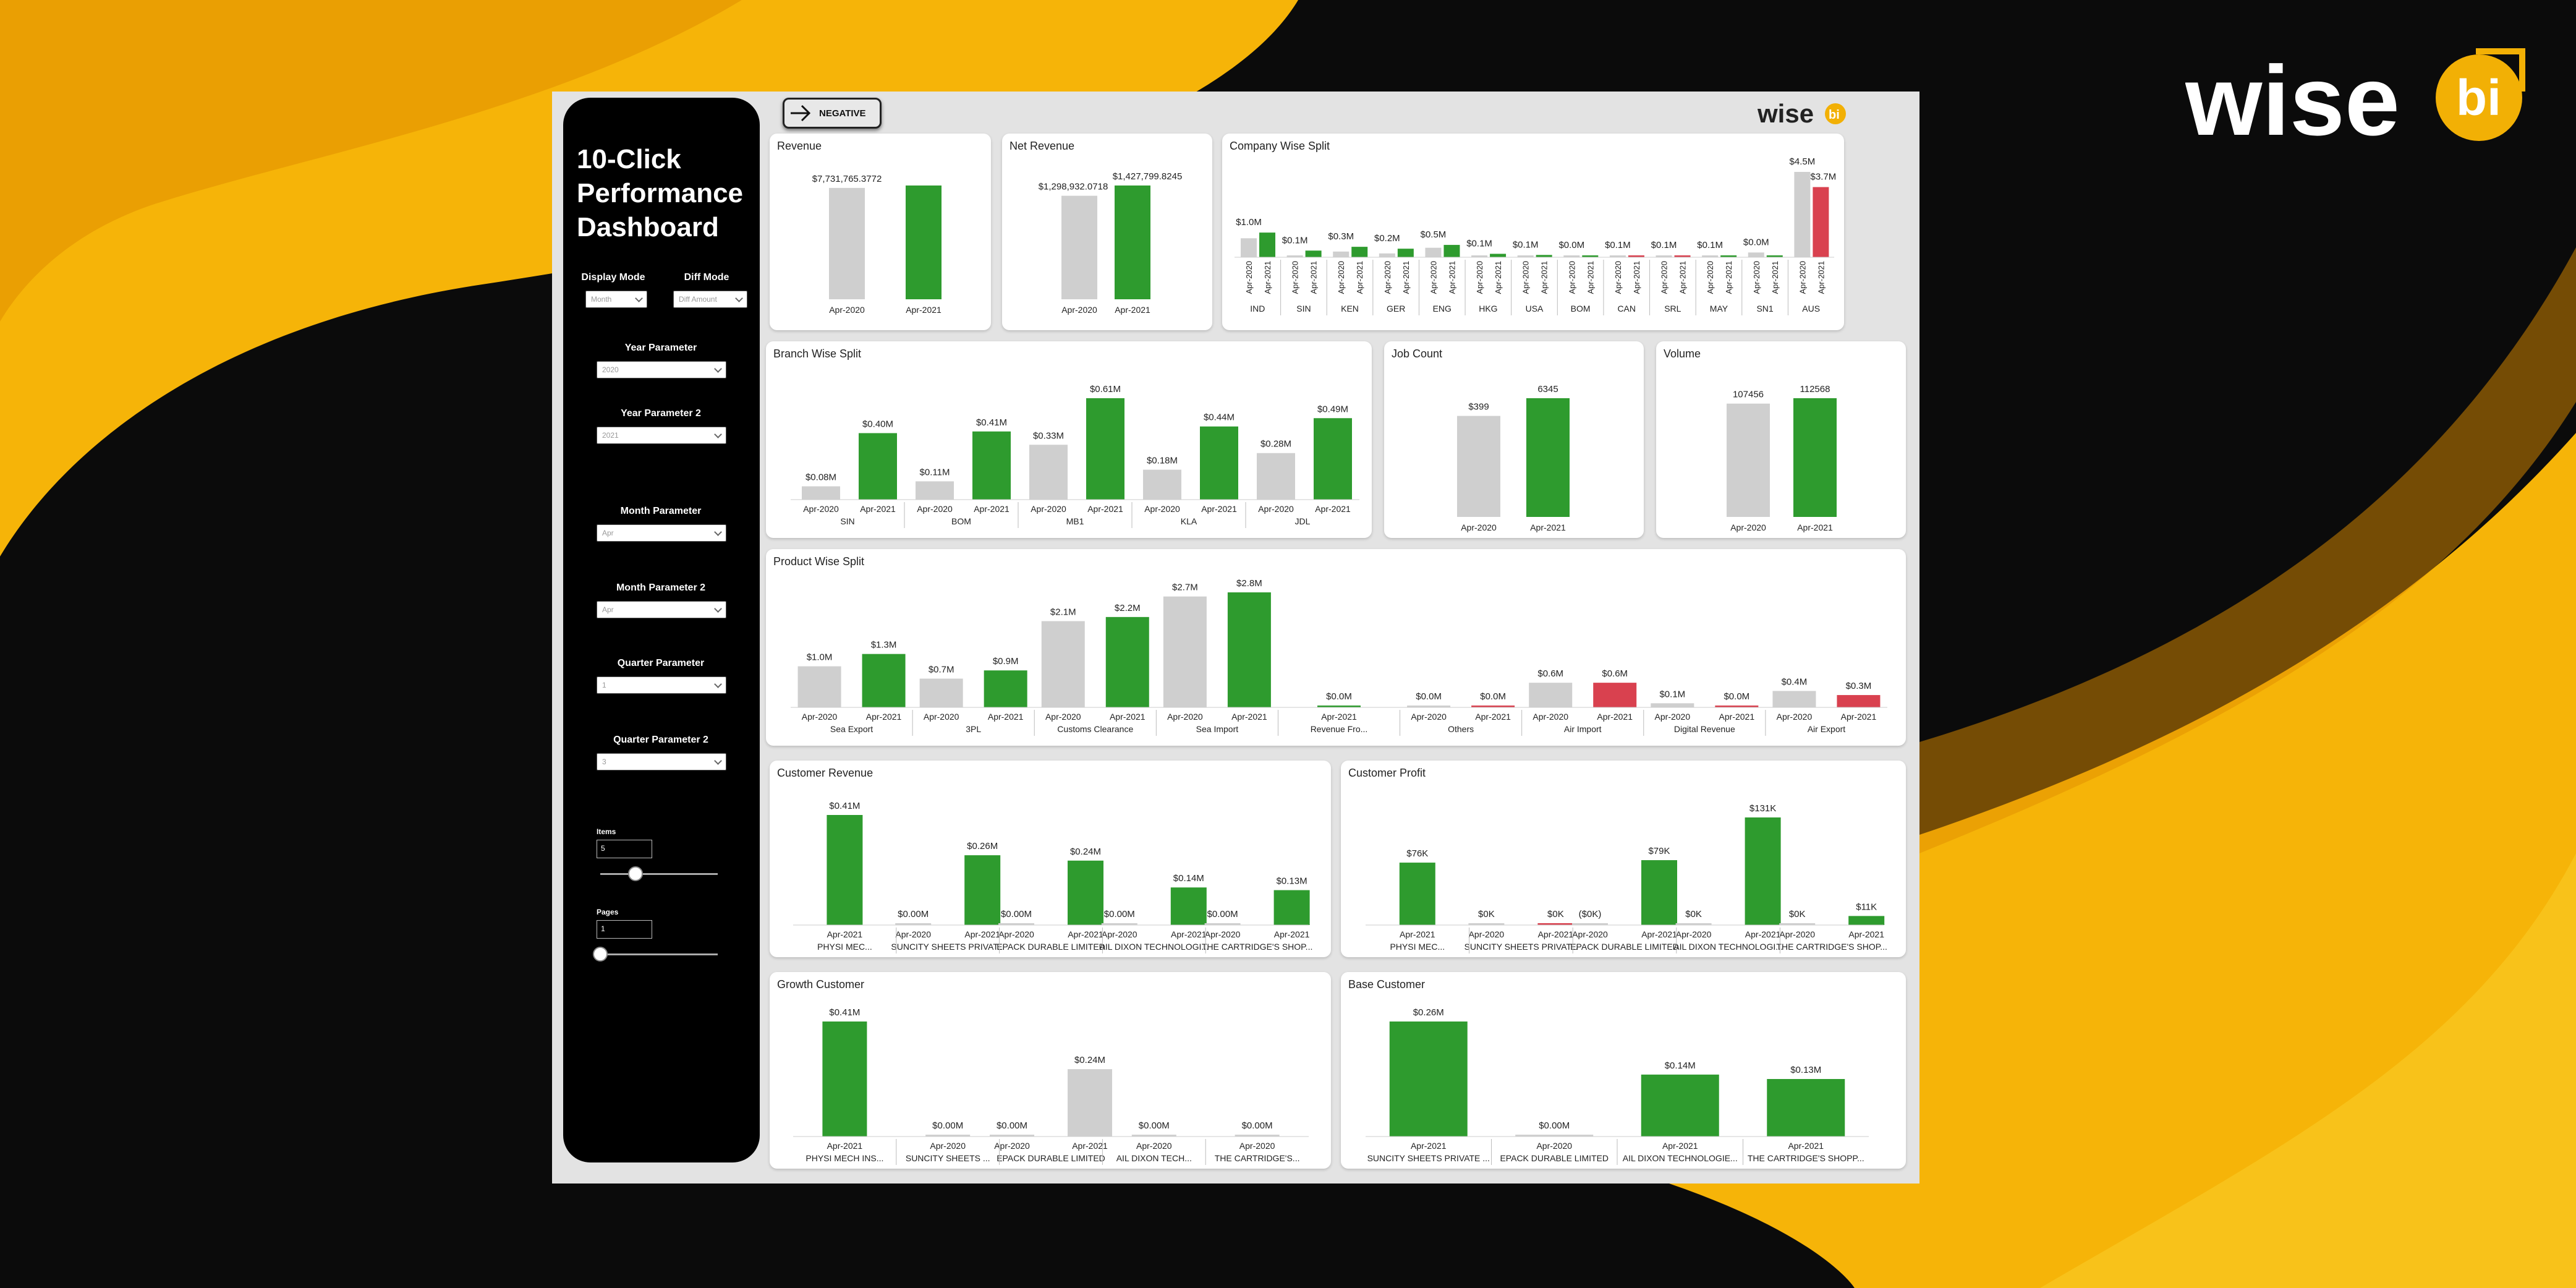  I want to click on data-label: $0.41M, so click(844, 1012).